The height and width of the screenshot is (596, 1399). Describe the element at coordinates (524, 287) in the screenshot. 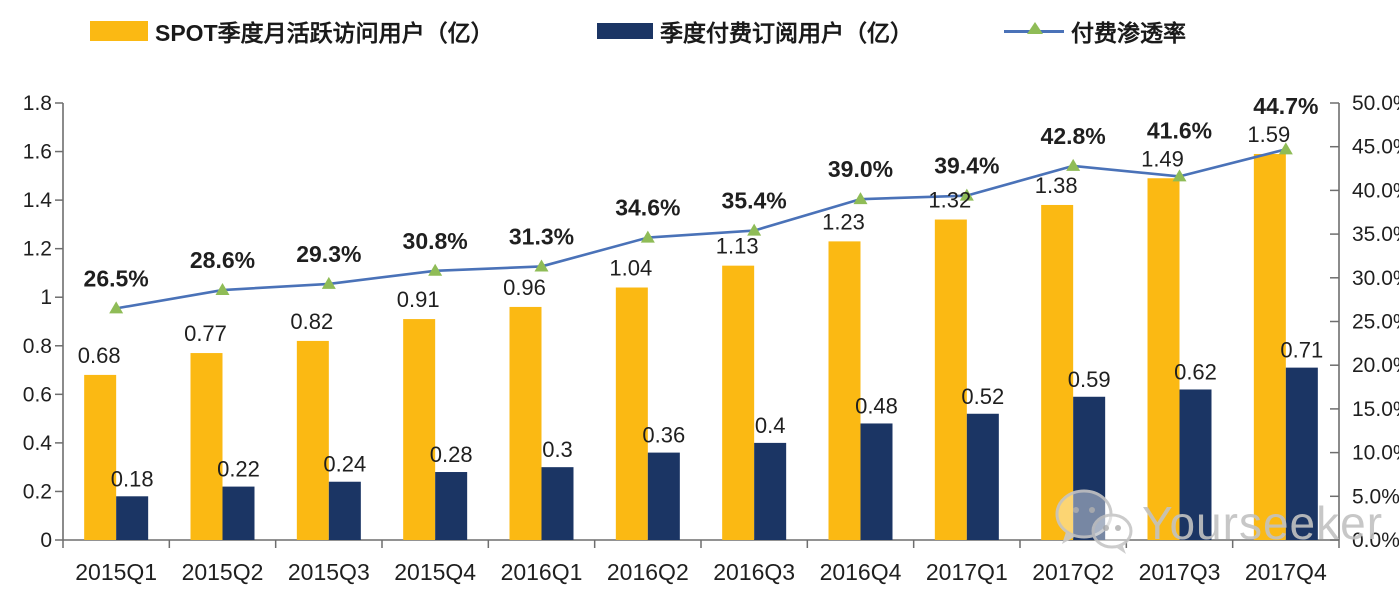

I see `mau-value-label: 0.96` at that location.